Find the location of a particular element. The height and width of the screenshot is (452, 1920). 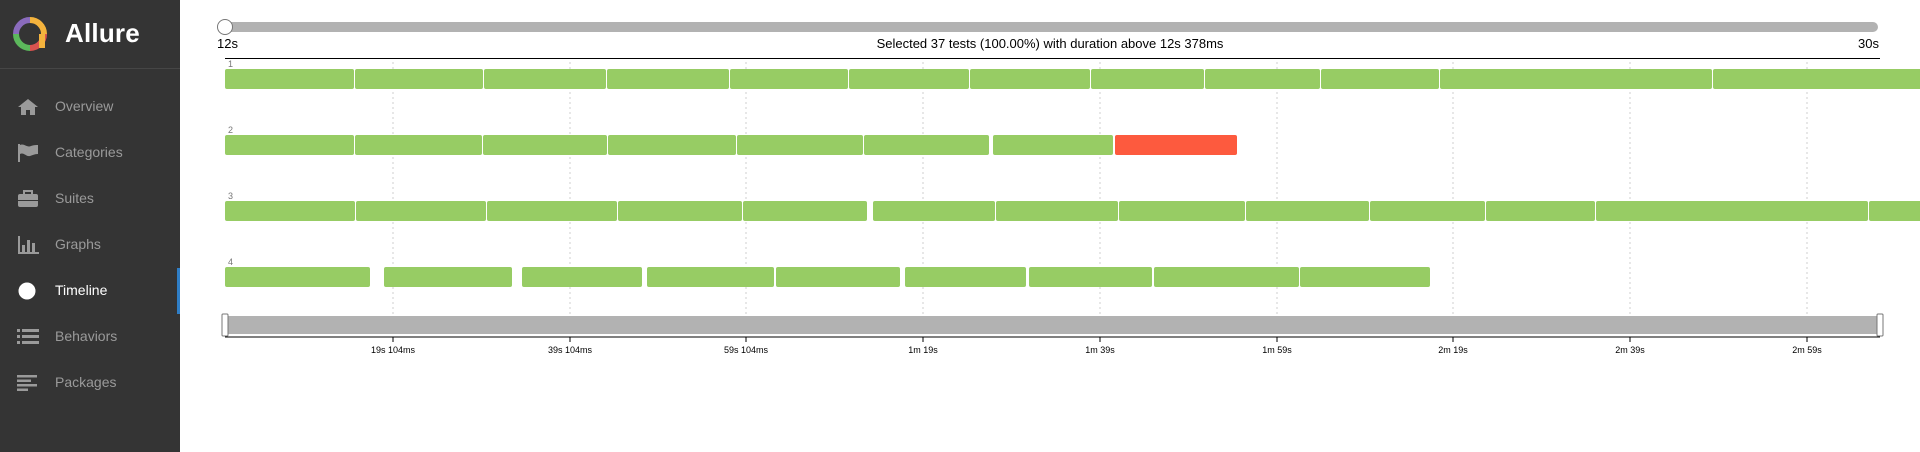

nav-item-graphs: Graphs is located at coordinates (90, 245).